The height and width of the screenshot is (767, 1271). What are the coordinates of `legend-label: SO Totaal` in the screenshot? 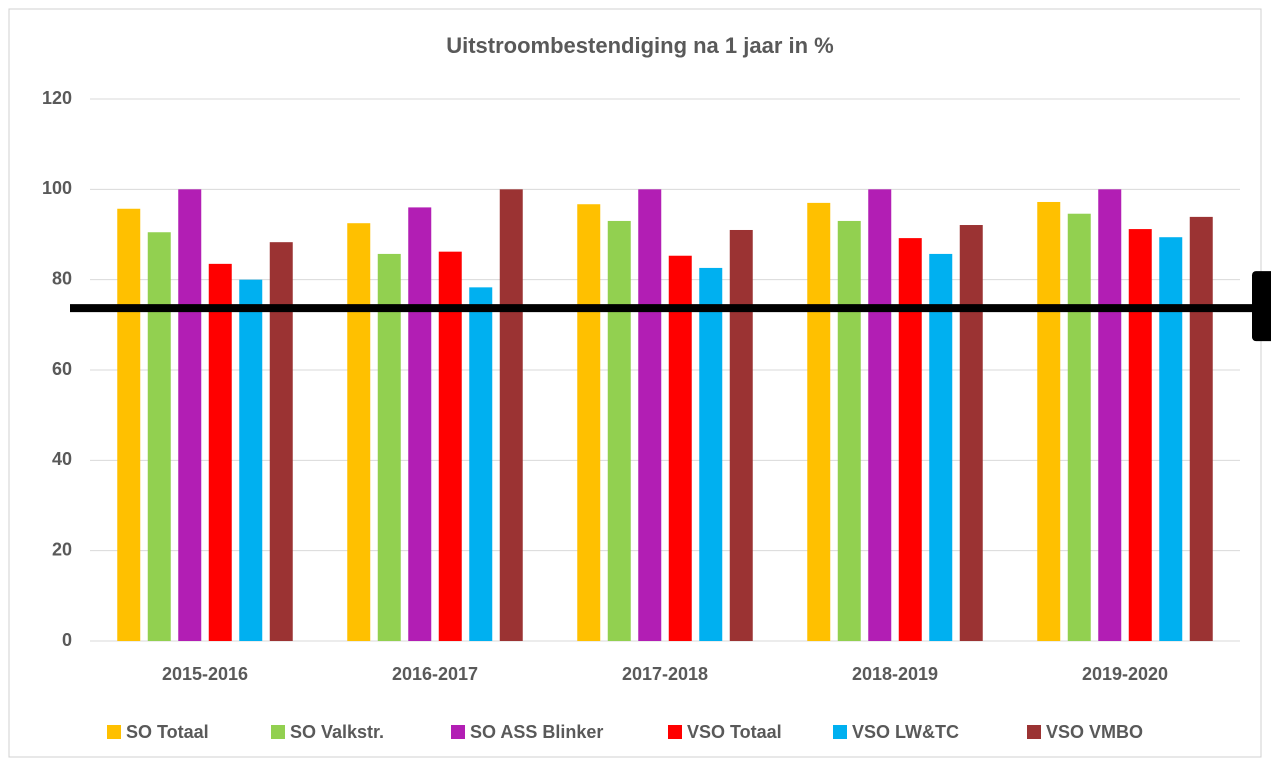 It's located at (167, 732).